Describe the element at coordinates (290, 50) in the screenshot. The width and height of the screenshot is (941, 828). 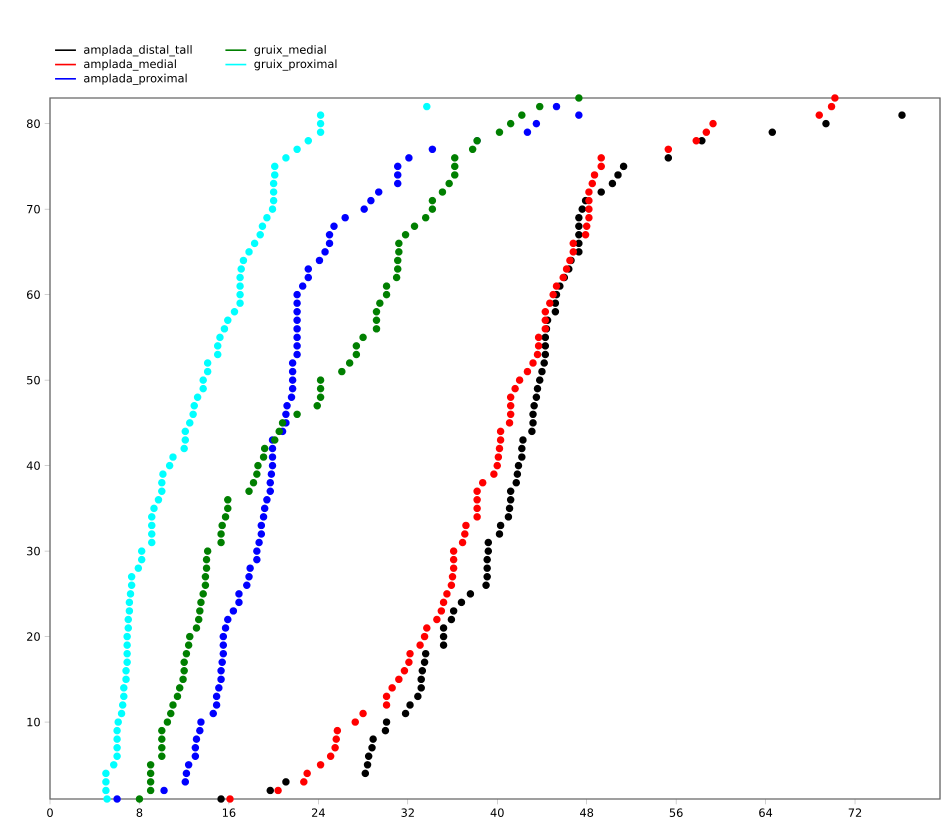
I see `legend-label: gruix_medial` at that location.